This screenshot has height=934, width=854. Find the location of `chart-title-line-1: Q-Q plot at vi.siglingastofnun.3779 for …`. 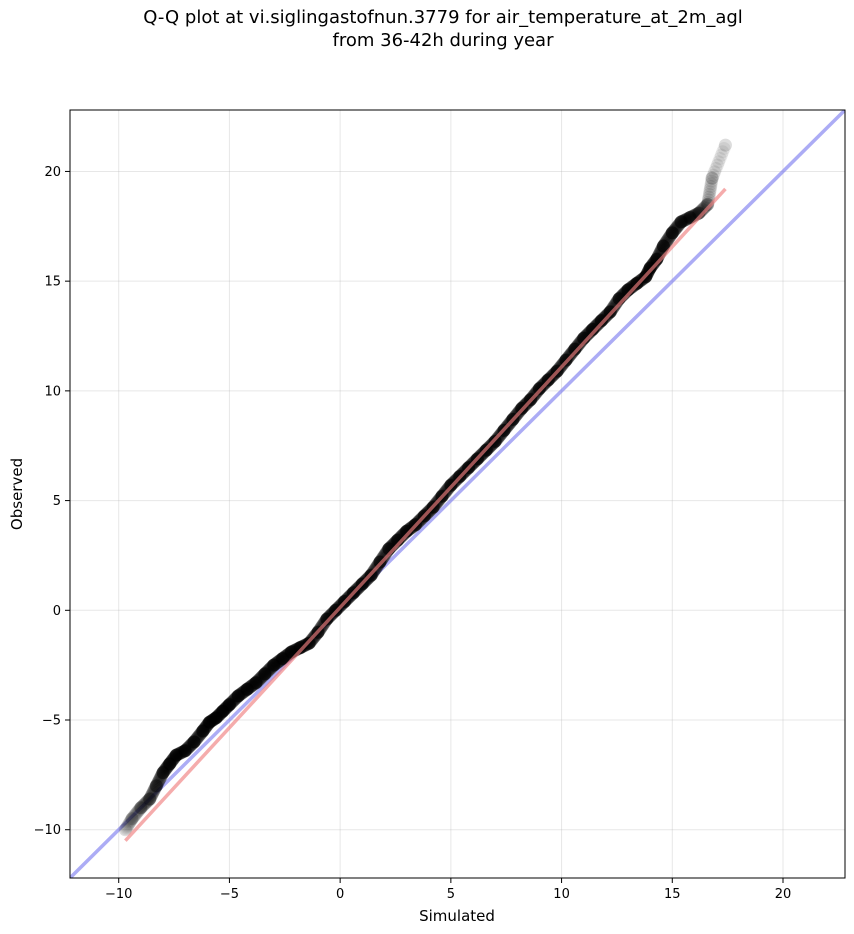

chart-title-line-1: Q-Q plot at vi.siglingastofnun.3779 for … is located at coordinates (443, 17).